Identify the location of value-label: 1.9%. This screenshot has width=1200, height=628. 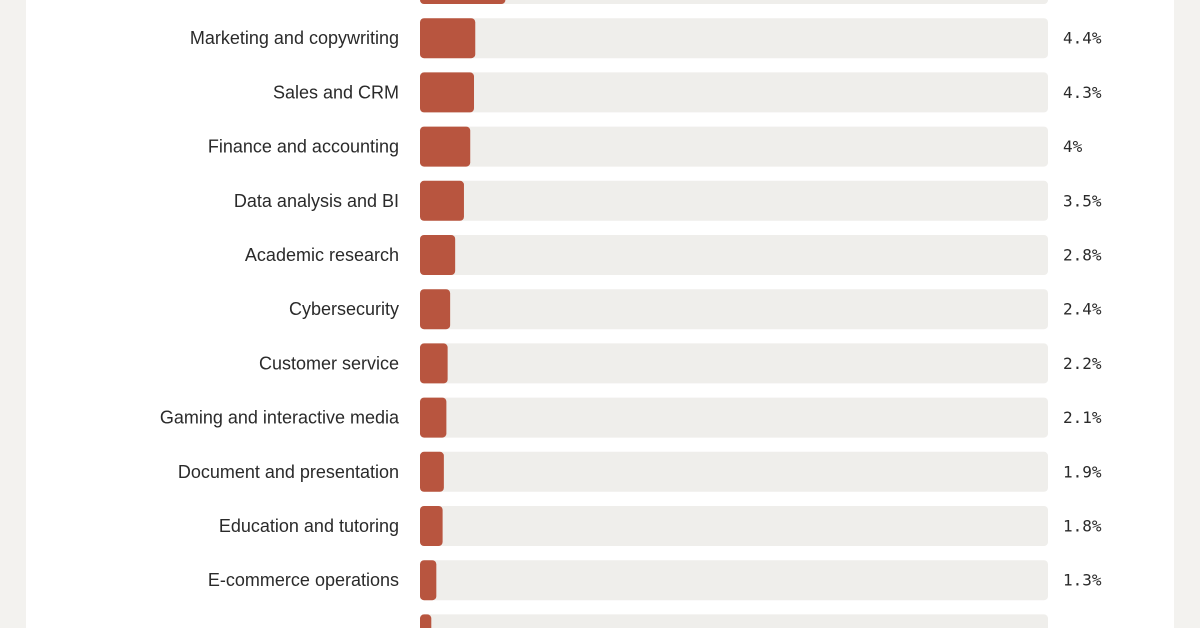
(1082, 471).